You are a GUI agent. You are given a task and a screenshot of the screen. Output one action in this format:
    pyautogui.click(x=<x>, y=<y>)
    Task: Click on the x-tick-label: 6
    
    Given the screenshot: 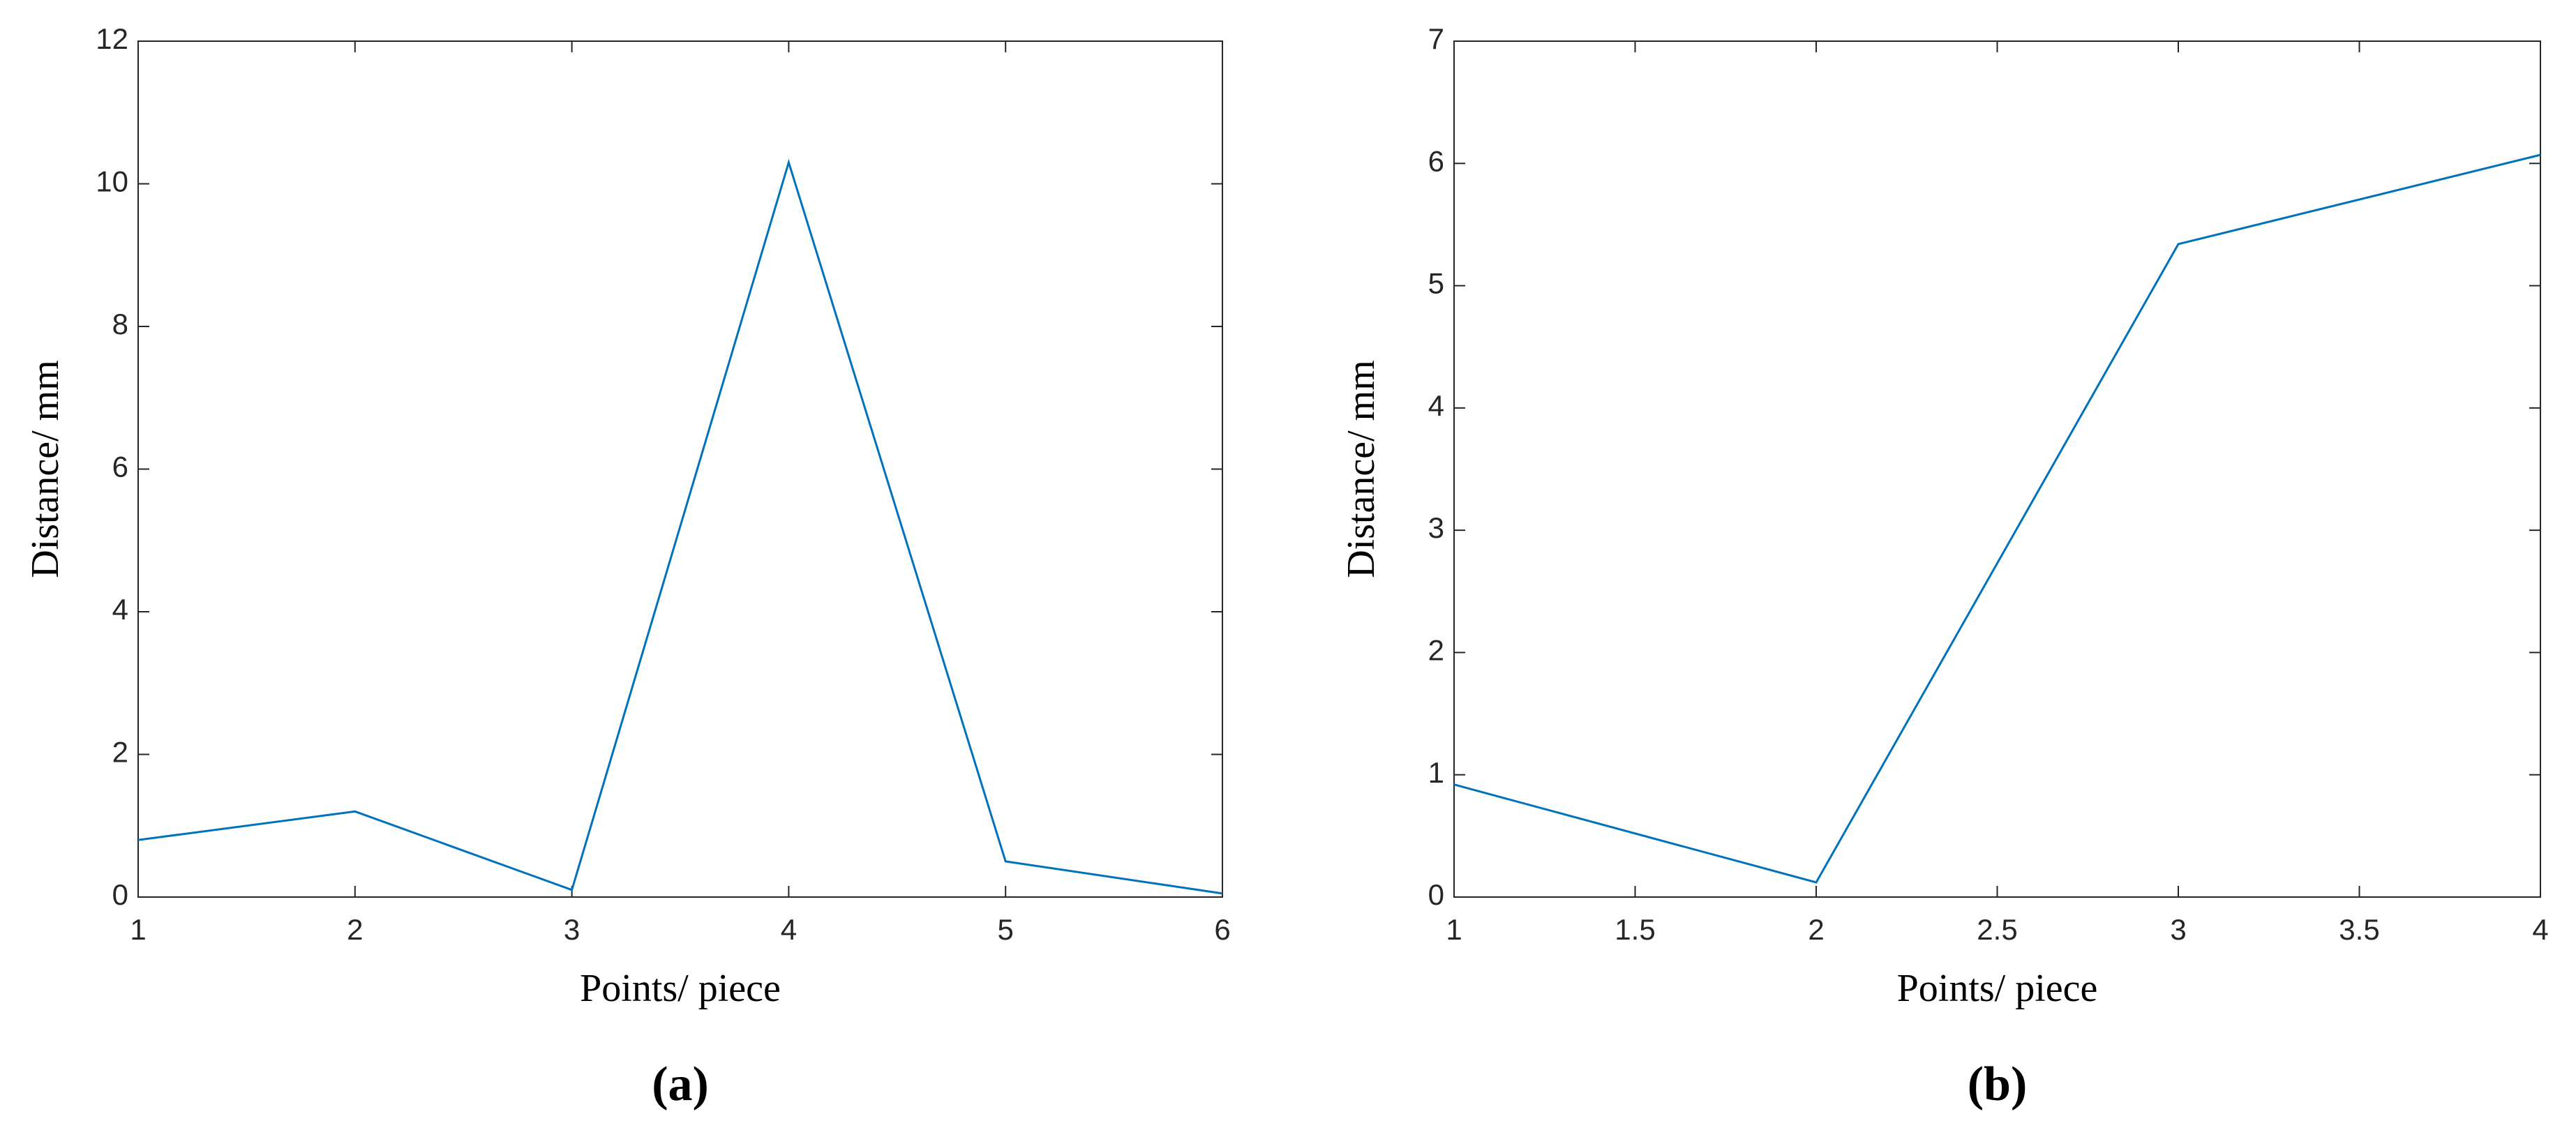 What is the action you would take?
    pyautogui.click(x=1222, y=929)
    